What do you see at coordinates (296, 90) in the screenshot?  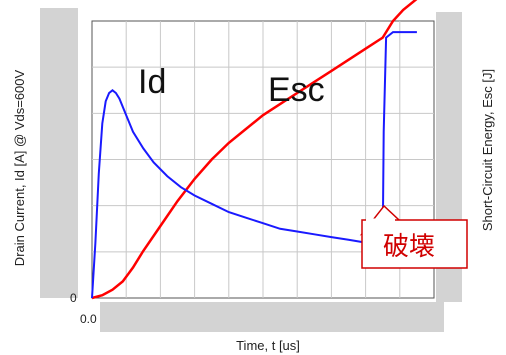 I see `series-label-esc: Esc` at bounding box center [296, 90].